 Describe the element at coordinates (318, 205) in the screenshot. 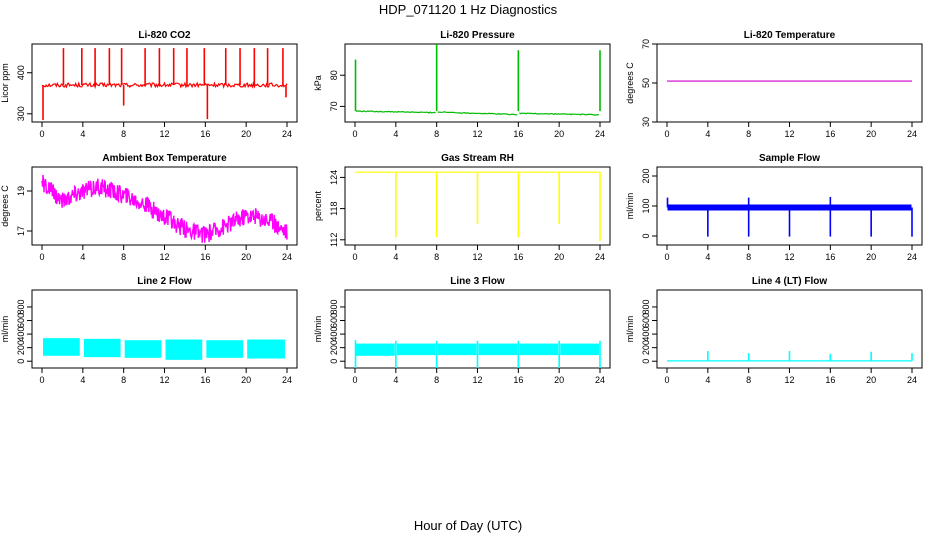

I see `y-axis-label: percent` at that location.